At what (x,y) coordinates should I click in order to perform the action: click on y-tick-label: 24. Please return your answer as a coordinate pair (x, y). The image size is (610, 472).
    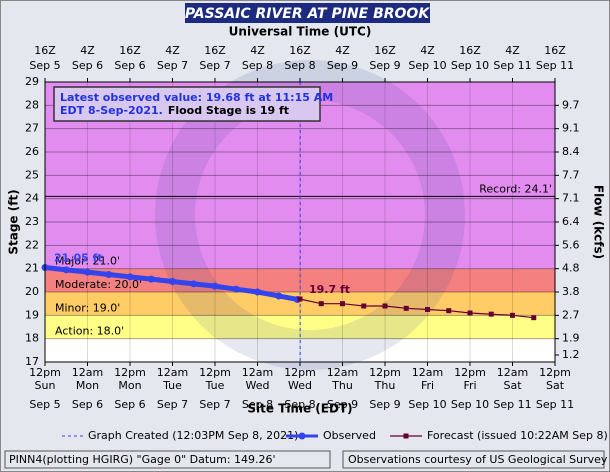
    Looking at the image, I should click on (32, 198).